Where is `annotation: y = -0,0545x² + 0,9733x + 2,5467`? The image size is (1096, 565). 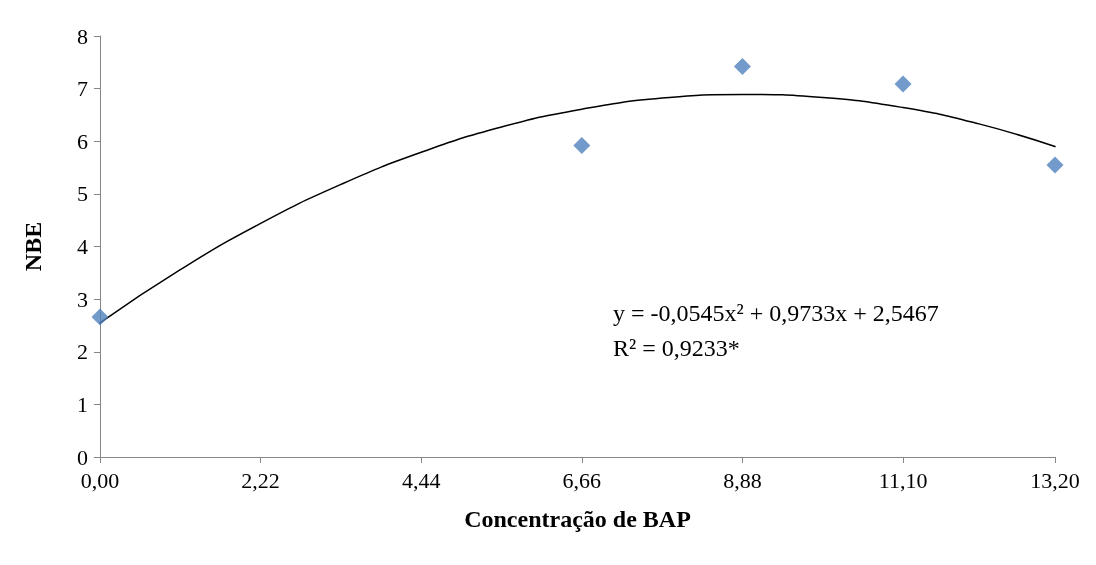 annotation: y = -0,0545x² + 0,9733x + 2,5467 is located at coordinates (776, 313).